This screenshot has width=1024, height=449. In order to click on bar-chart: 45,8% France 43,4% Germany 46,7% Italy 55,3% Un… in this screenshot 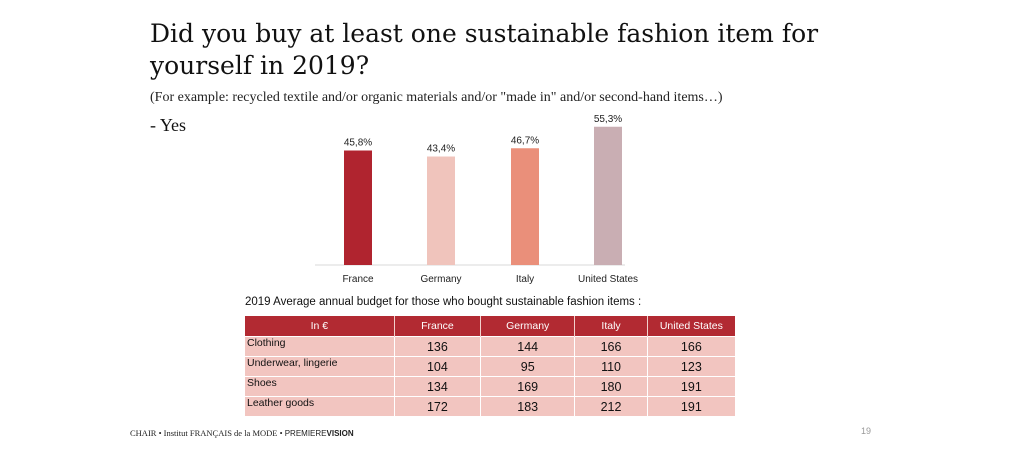, I will do `click(476, 199)`.